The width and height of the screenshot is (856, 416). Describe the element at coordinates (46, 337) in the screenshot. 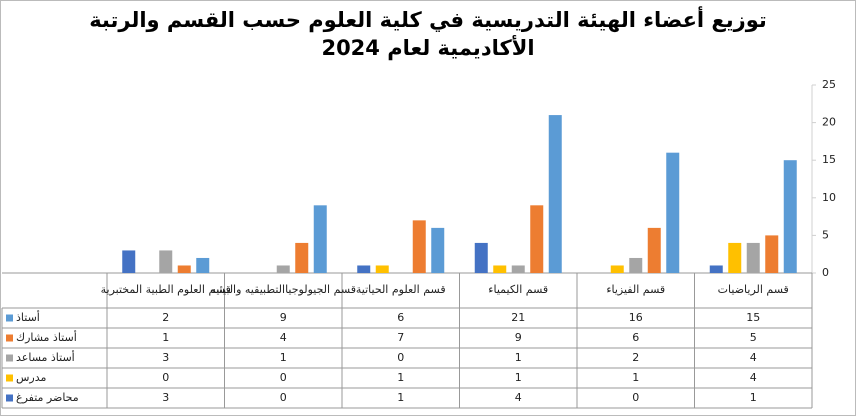

I see `legend-label: أستاذ مشارك` at that location.